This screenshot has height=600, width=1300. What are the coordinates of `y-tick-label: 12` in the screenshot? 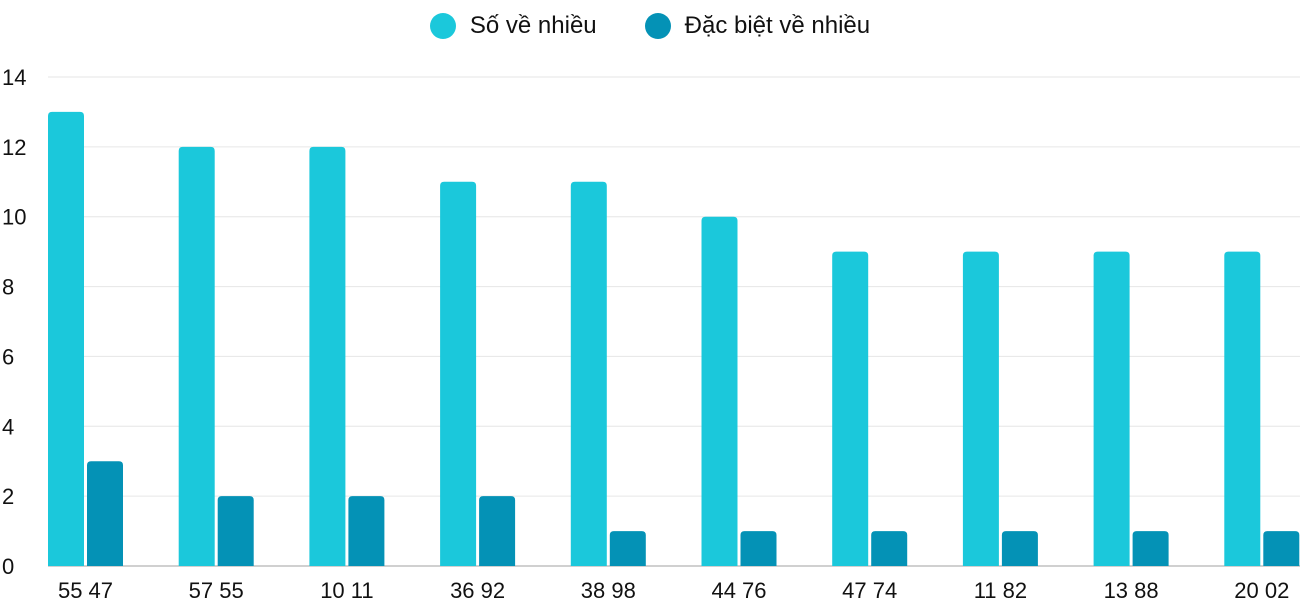 It's located at (14, 147).